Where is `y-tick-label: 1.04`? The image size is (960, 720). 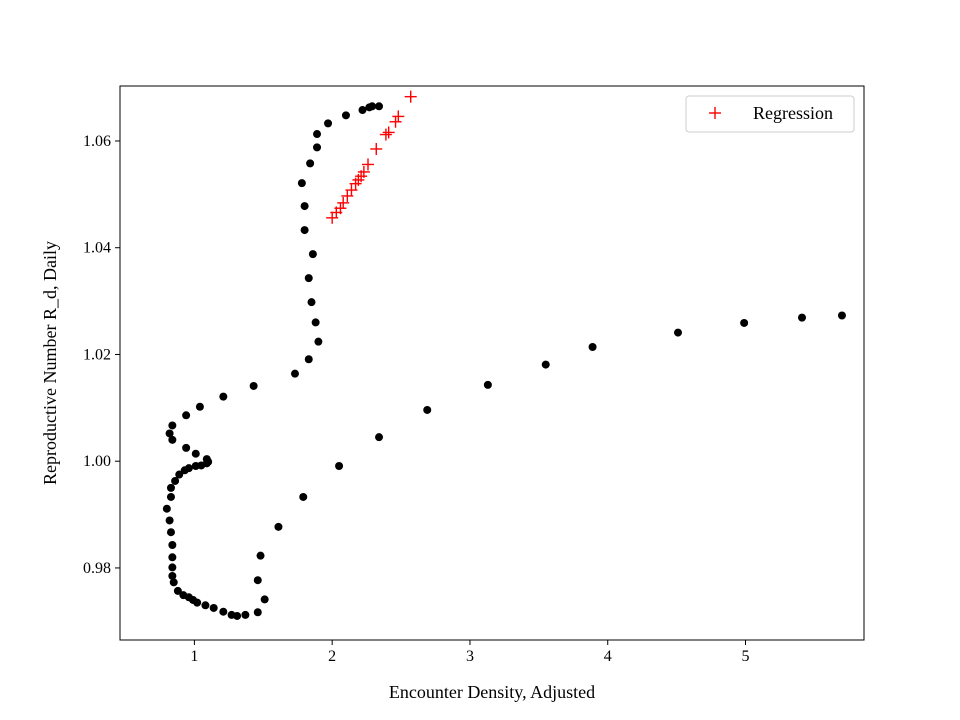
y-tick-label: 1.04 is located at coordinates (97, 248).